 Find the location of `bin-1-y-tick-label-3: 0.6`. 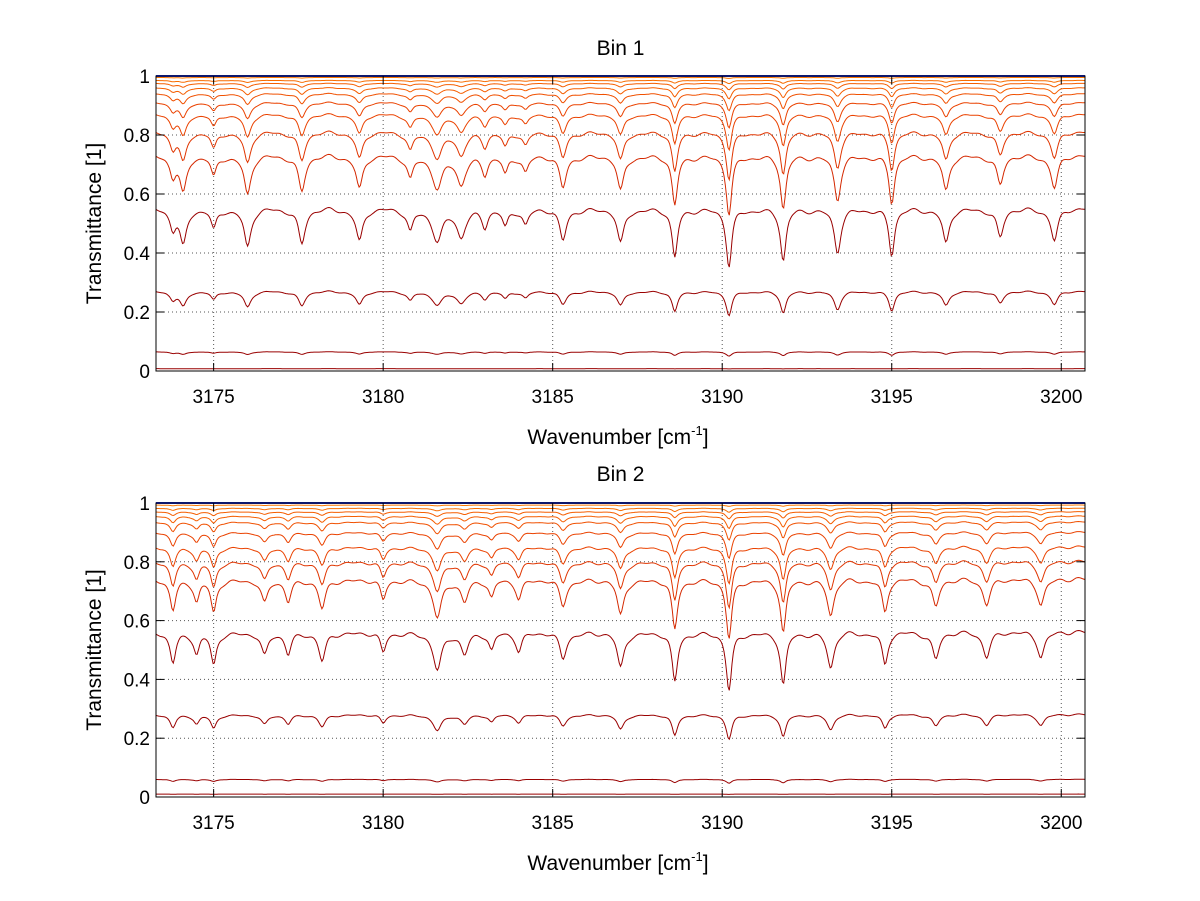

bin-1-y-tick-label-3: 0.6 is located at coordinates (137, 195).